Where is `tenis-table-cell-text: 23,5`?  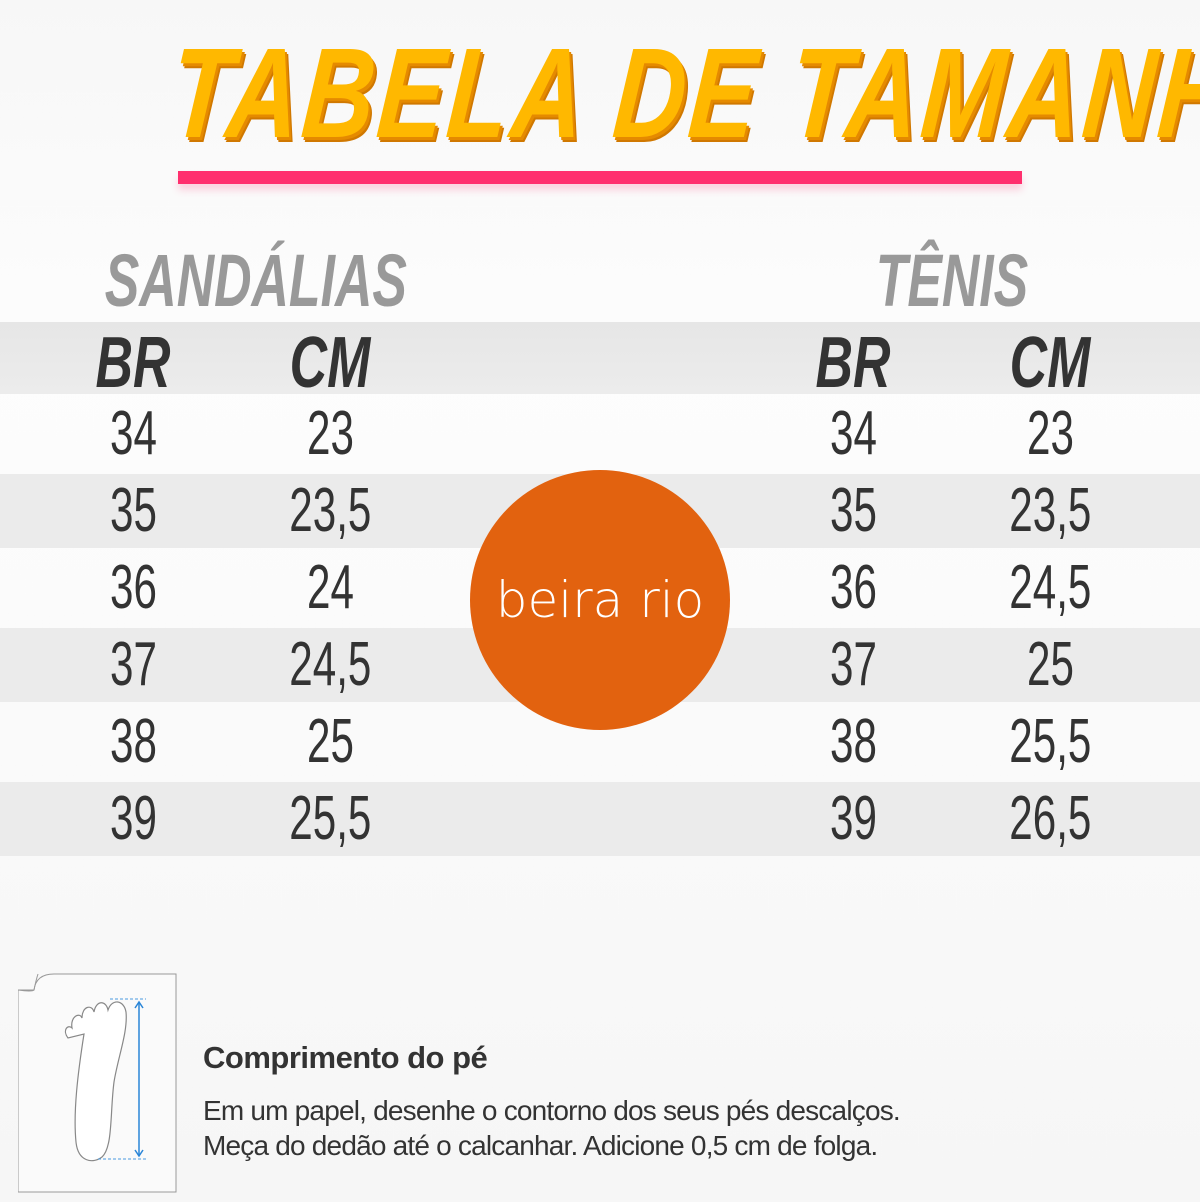 tenis-table-cell-text: 23,5 is located at coordinates (1050, 510).